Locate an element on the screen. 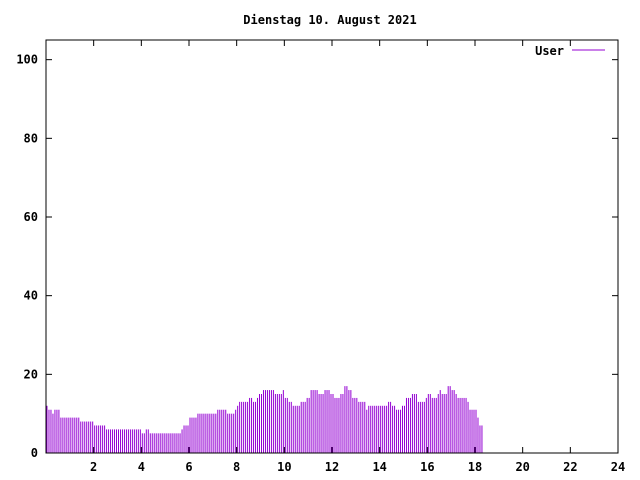 This screenshot has height=480, width=640. x-tick-label: 16 is located at coordinates (427, 467).